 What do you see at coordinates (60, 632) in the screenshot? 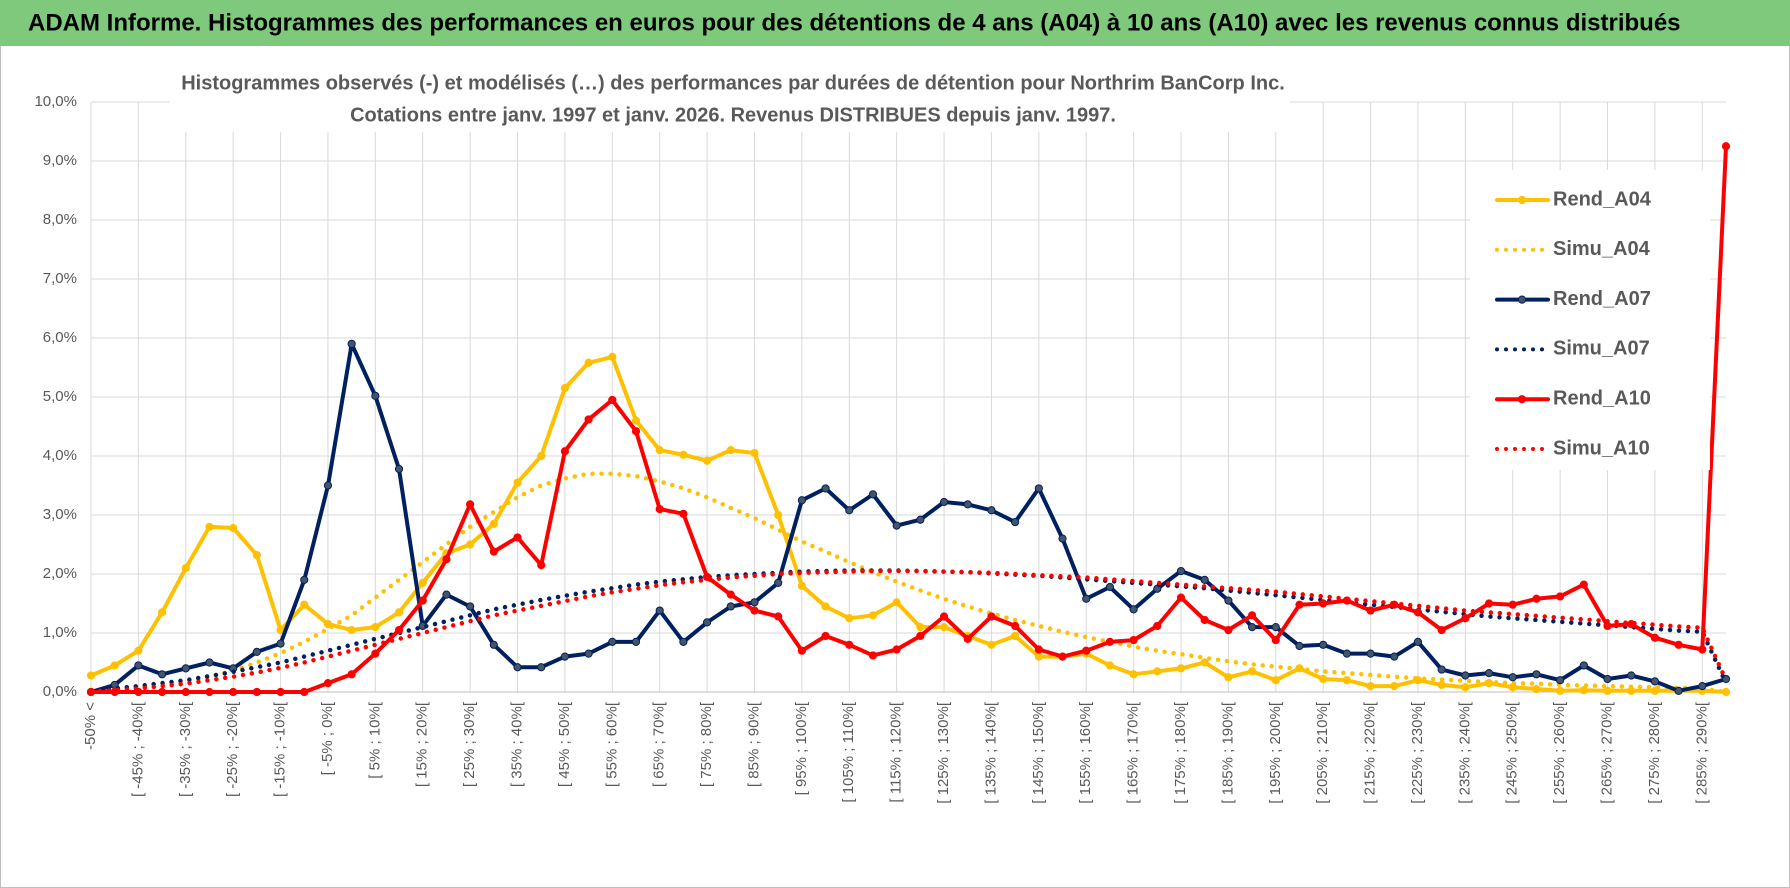
I see `y-tick-label: 1,0%` at bounding box center [60, 632].